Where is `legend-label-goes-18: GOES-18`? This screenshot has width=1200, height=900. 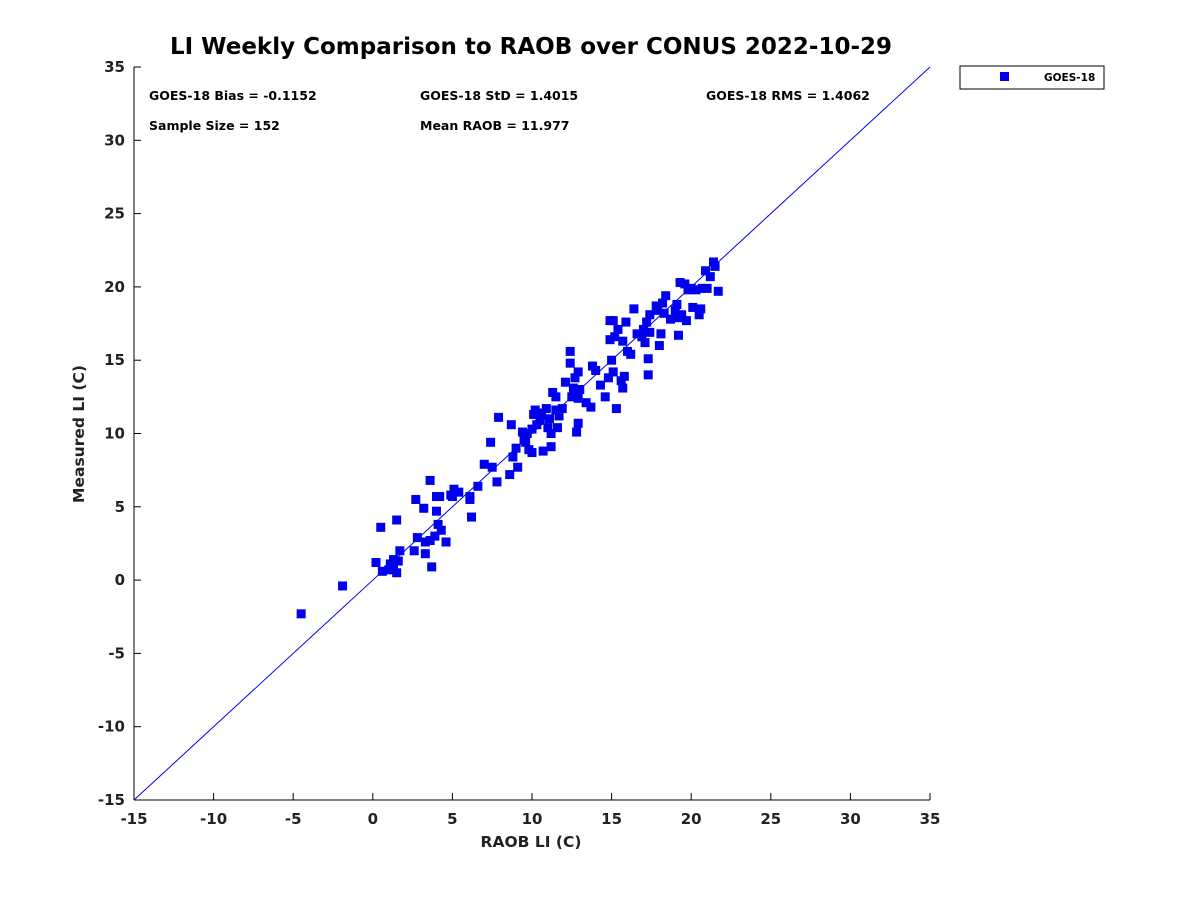
legend-label-goes-18: GOES-18 is located at coordinates (1069, 78).